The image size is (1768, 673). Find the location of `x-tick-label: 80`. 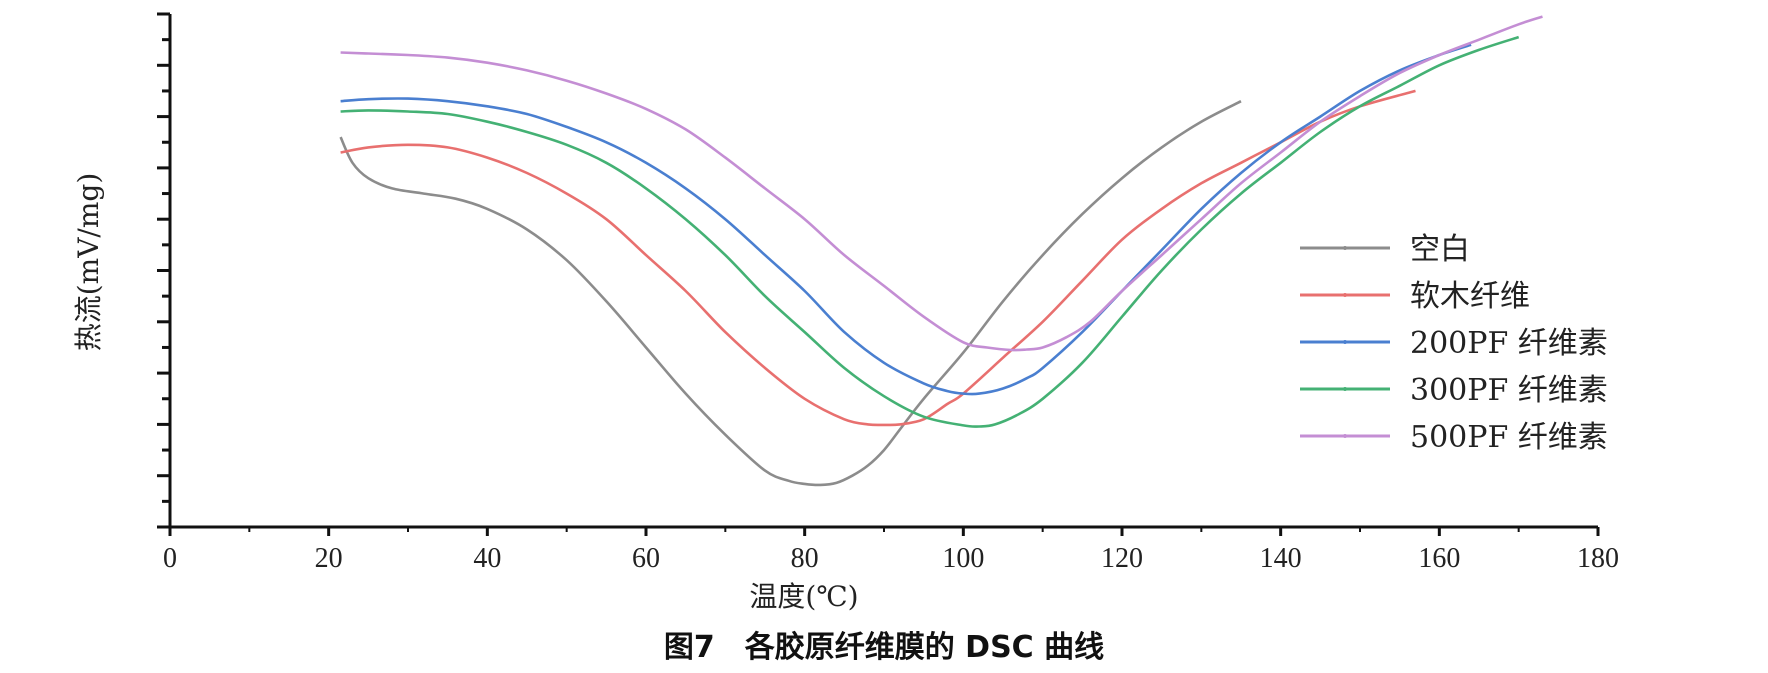

x-tick-label: 80 is located at coordinates (805, 558).